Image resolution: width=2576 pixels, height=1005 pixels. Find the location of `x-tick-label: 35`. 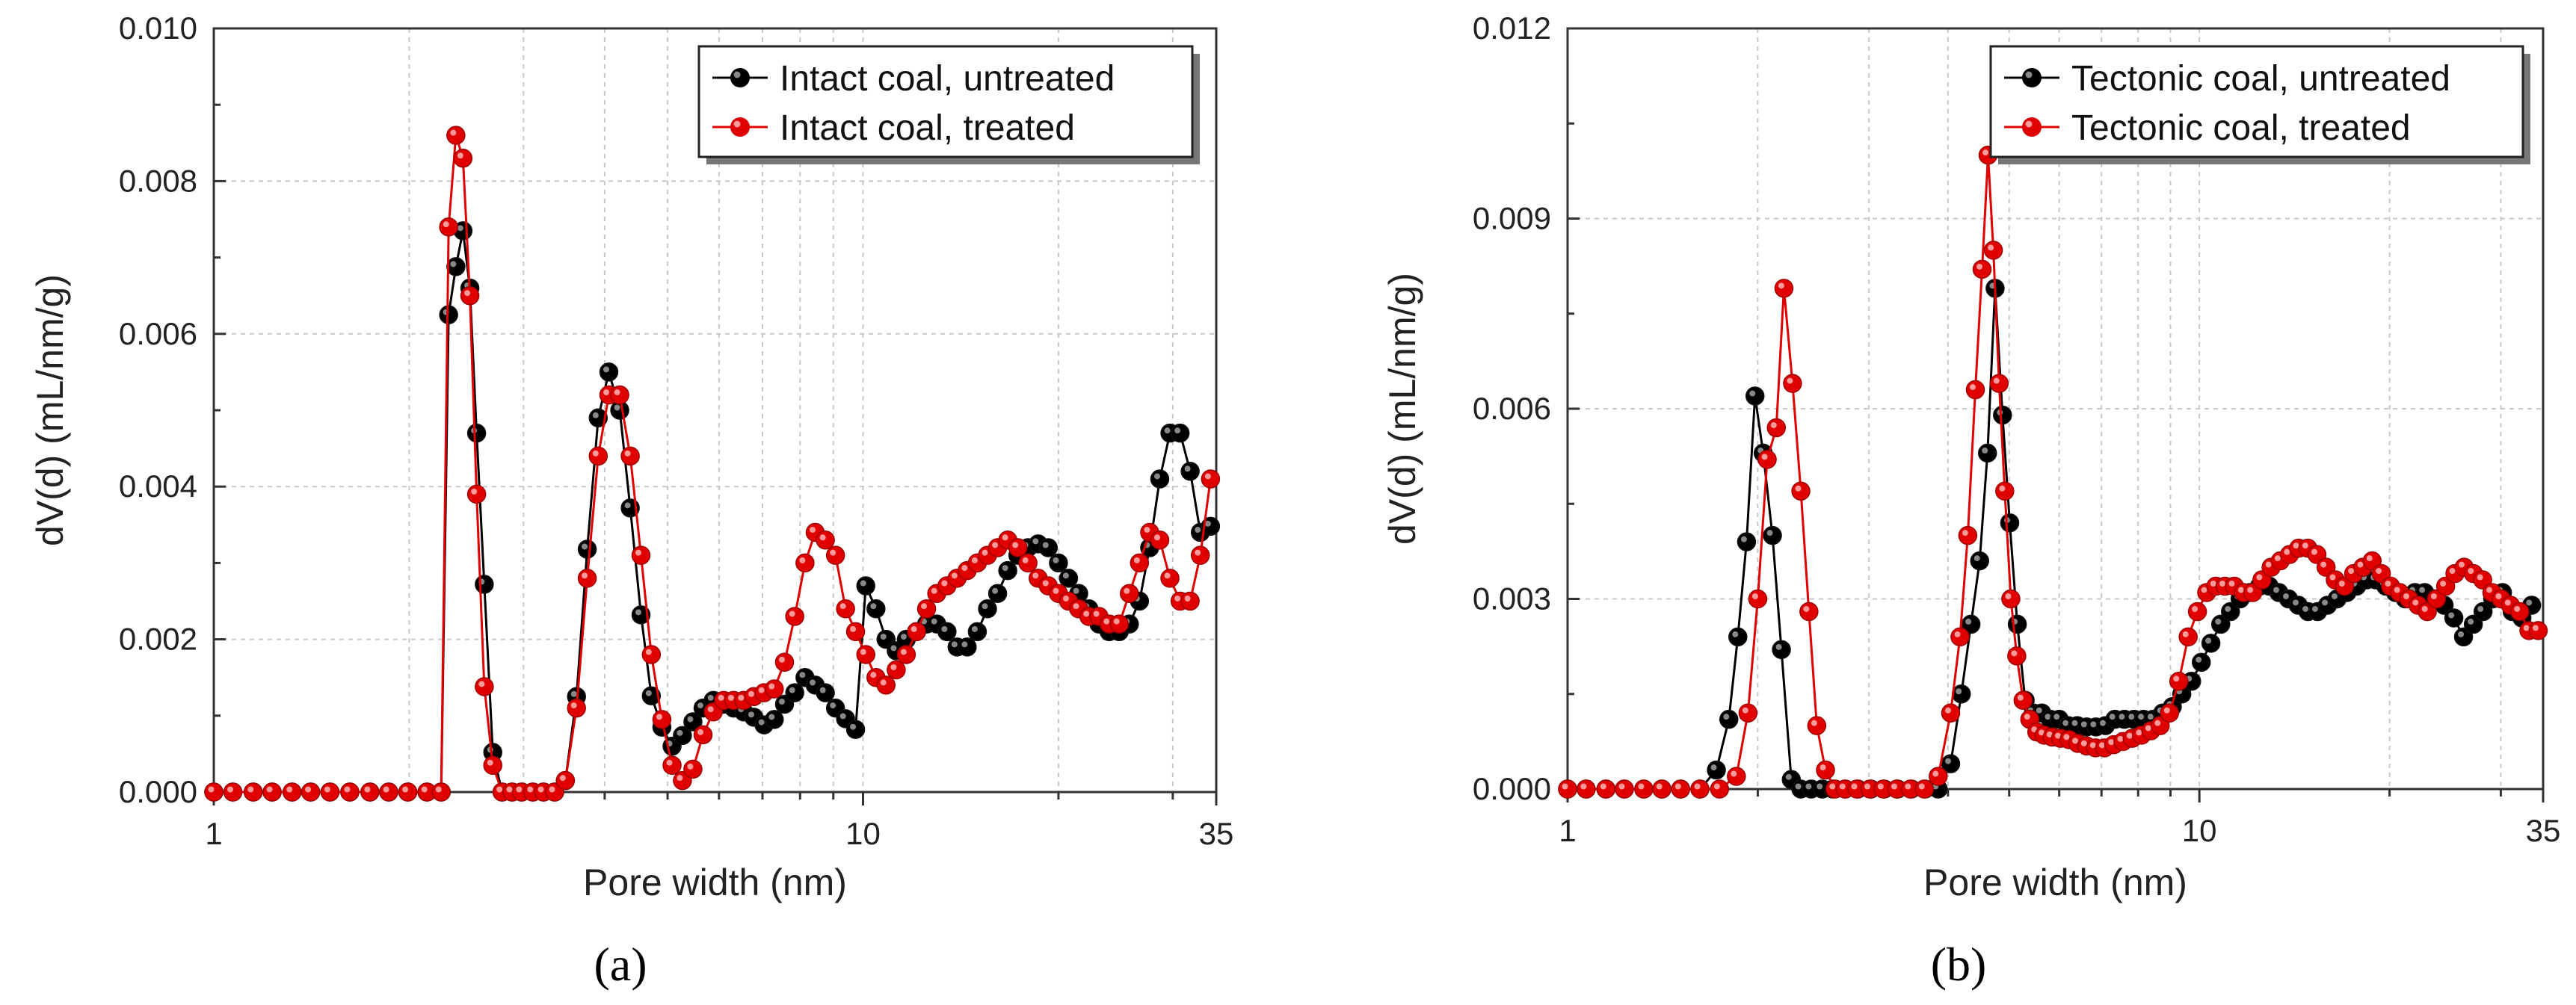

x-tick-label: 35 is located at coordinates (1216, 833).